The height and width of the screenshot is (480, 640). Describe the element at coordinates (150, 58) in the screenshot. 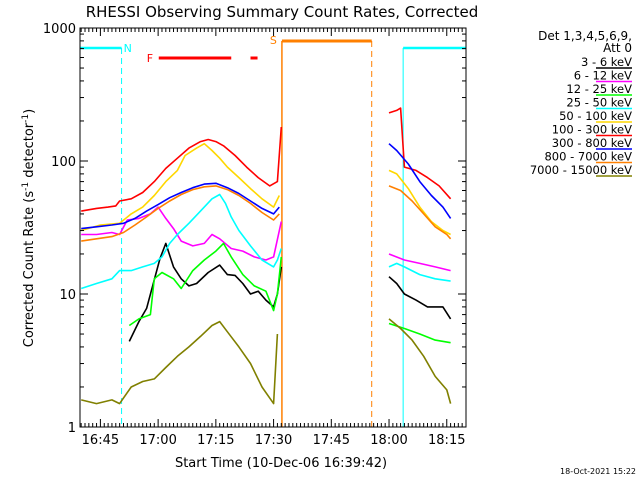

I see `flare-flag-label: F` at that location.